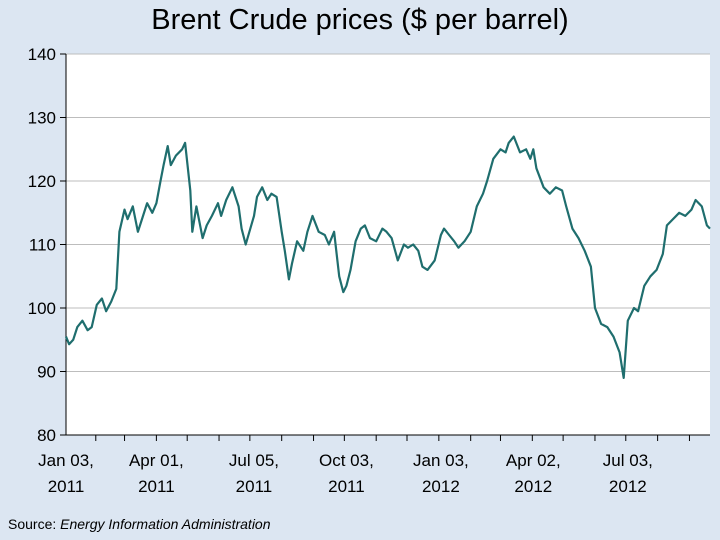 The height and width of the screenshot is (540, 720). What do you see at coordinates (254, 473) in the screenshot?
I see `x-tick-label: Jul 05, 2011` at bounding box center [254, 473].